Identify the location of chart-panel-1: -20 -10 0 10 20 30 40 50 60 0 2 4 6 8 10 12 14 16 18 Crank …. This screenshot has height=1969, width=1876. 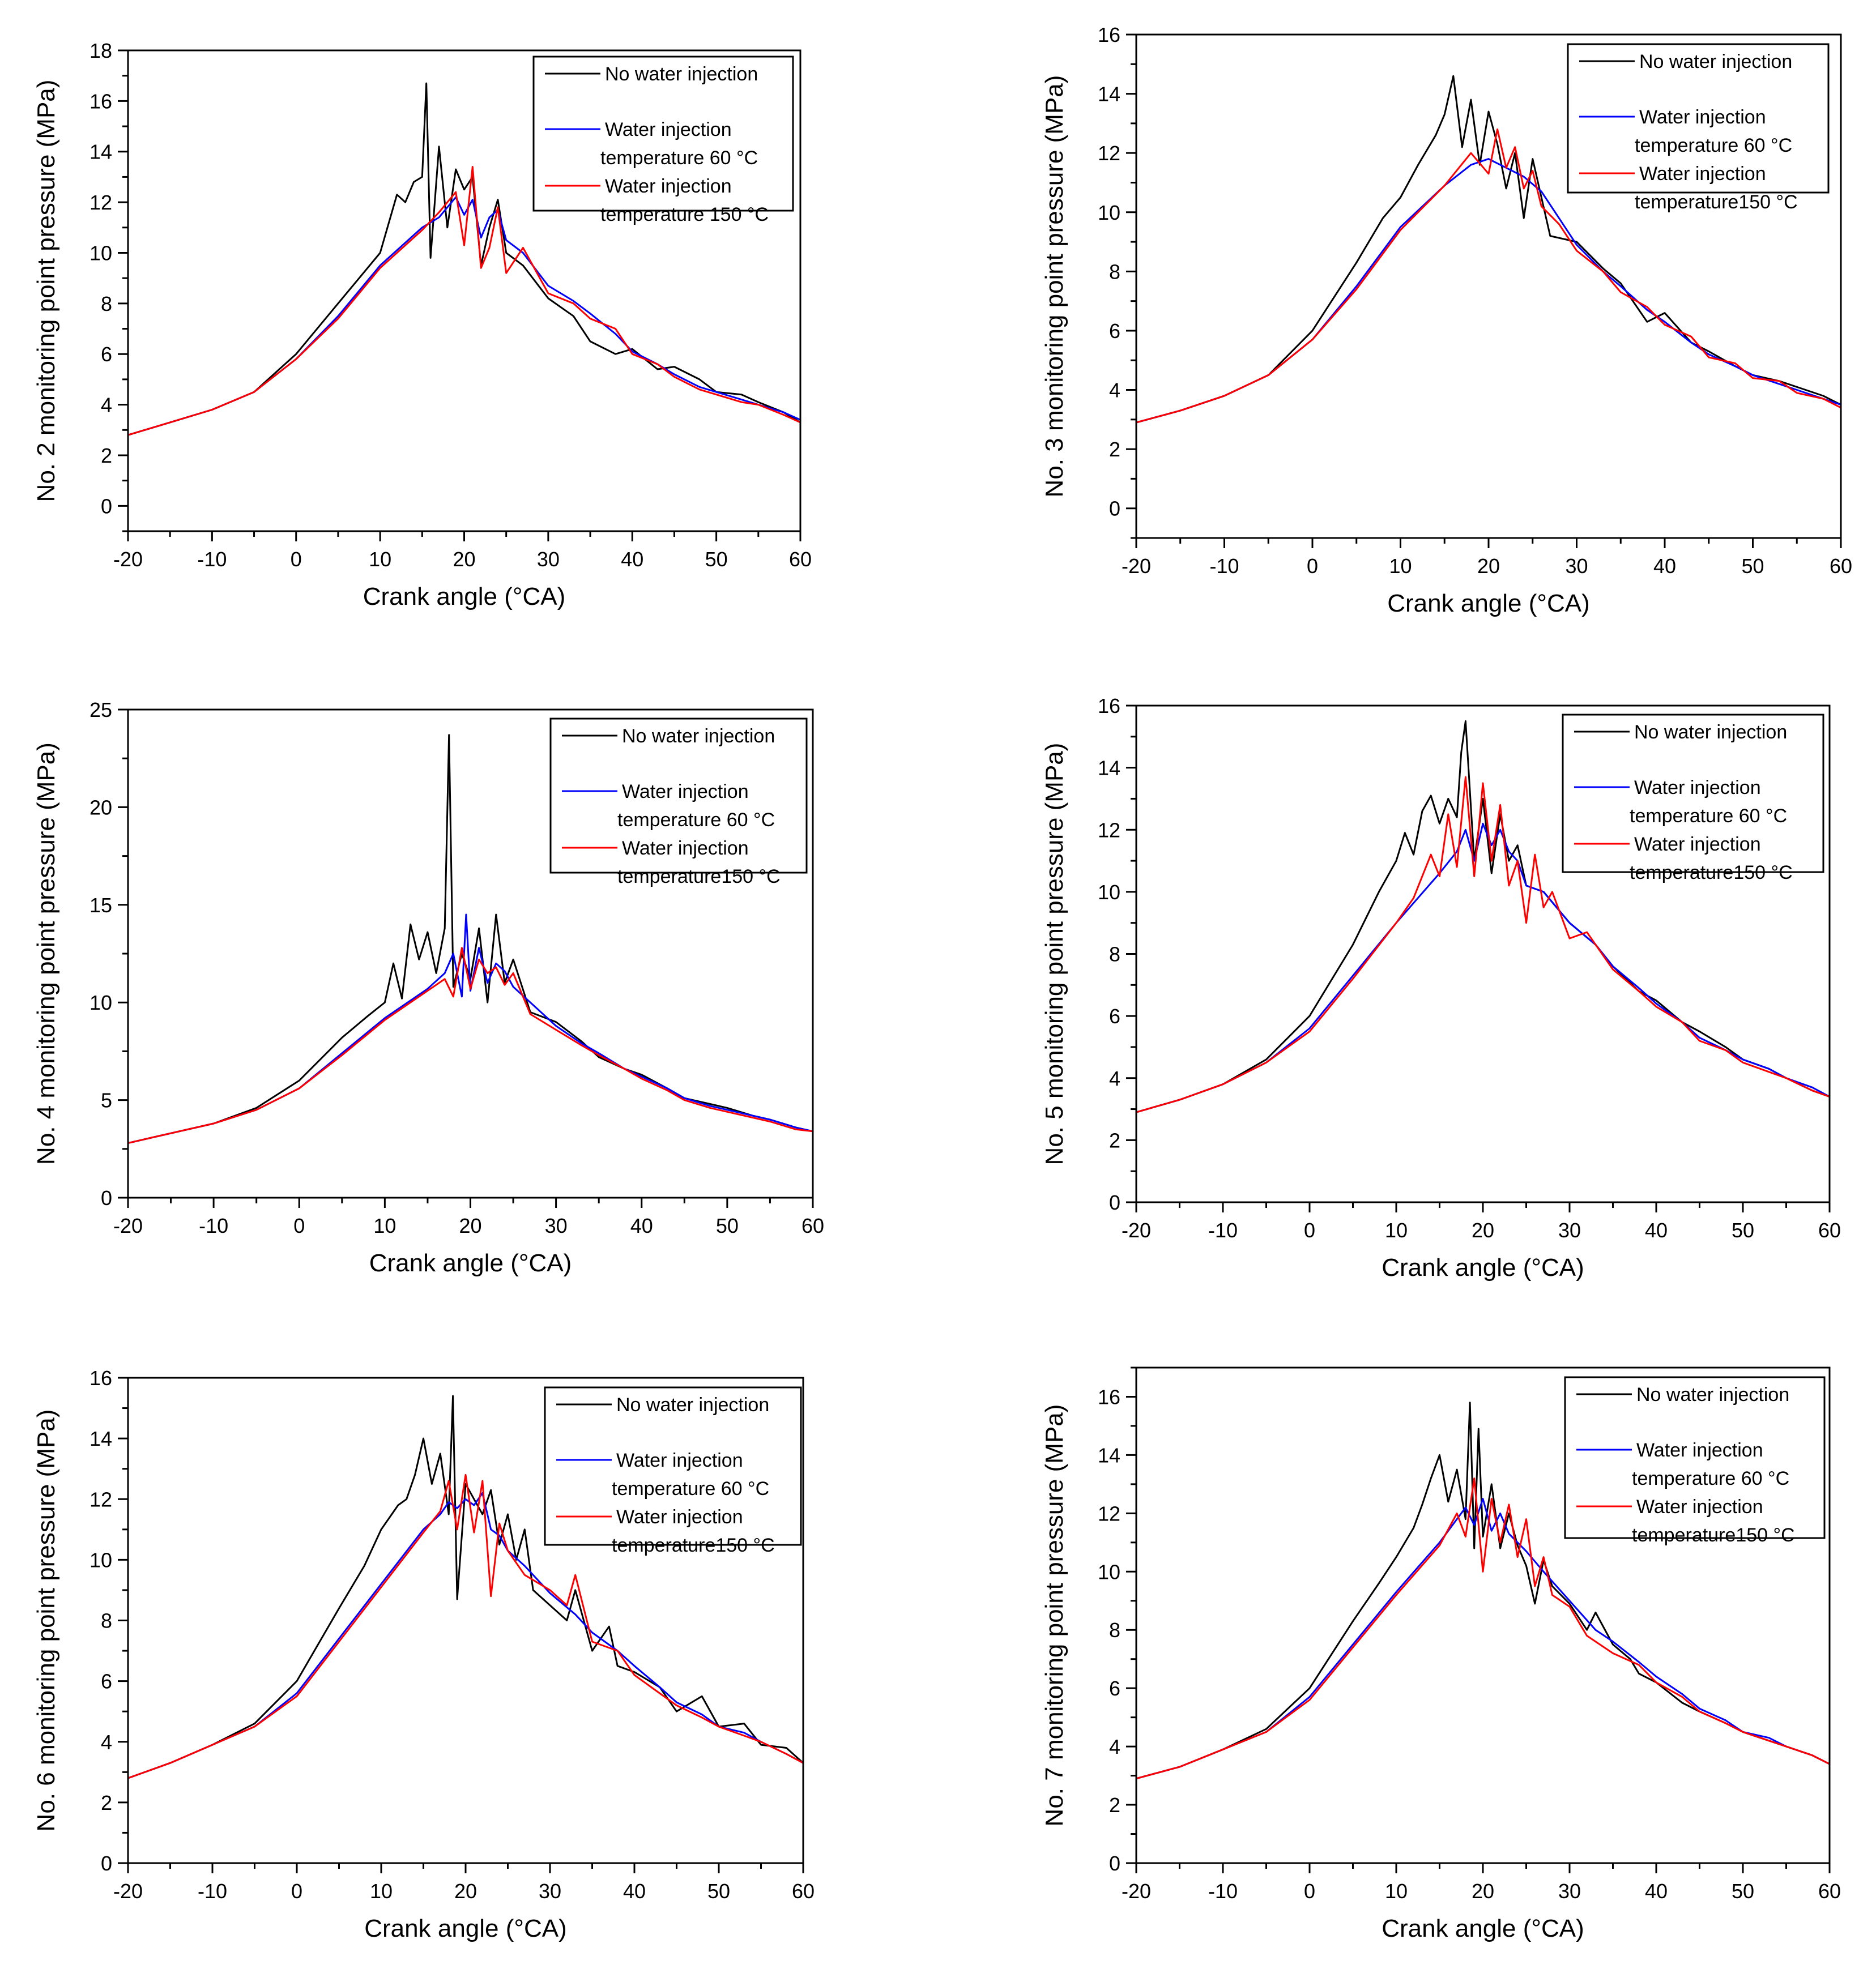
(422, 324).